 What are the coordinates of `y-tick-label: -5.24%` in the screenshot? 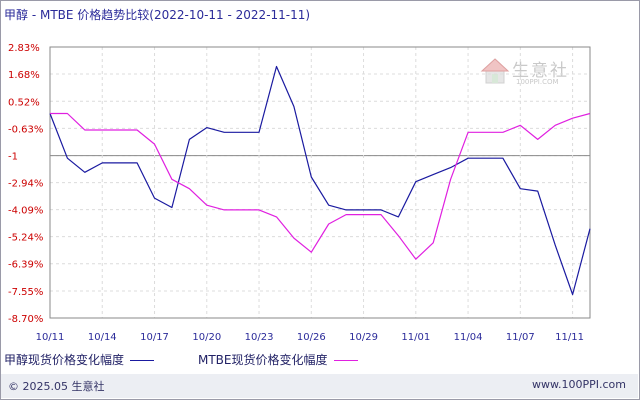 It's located at (25, 238).